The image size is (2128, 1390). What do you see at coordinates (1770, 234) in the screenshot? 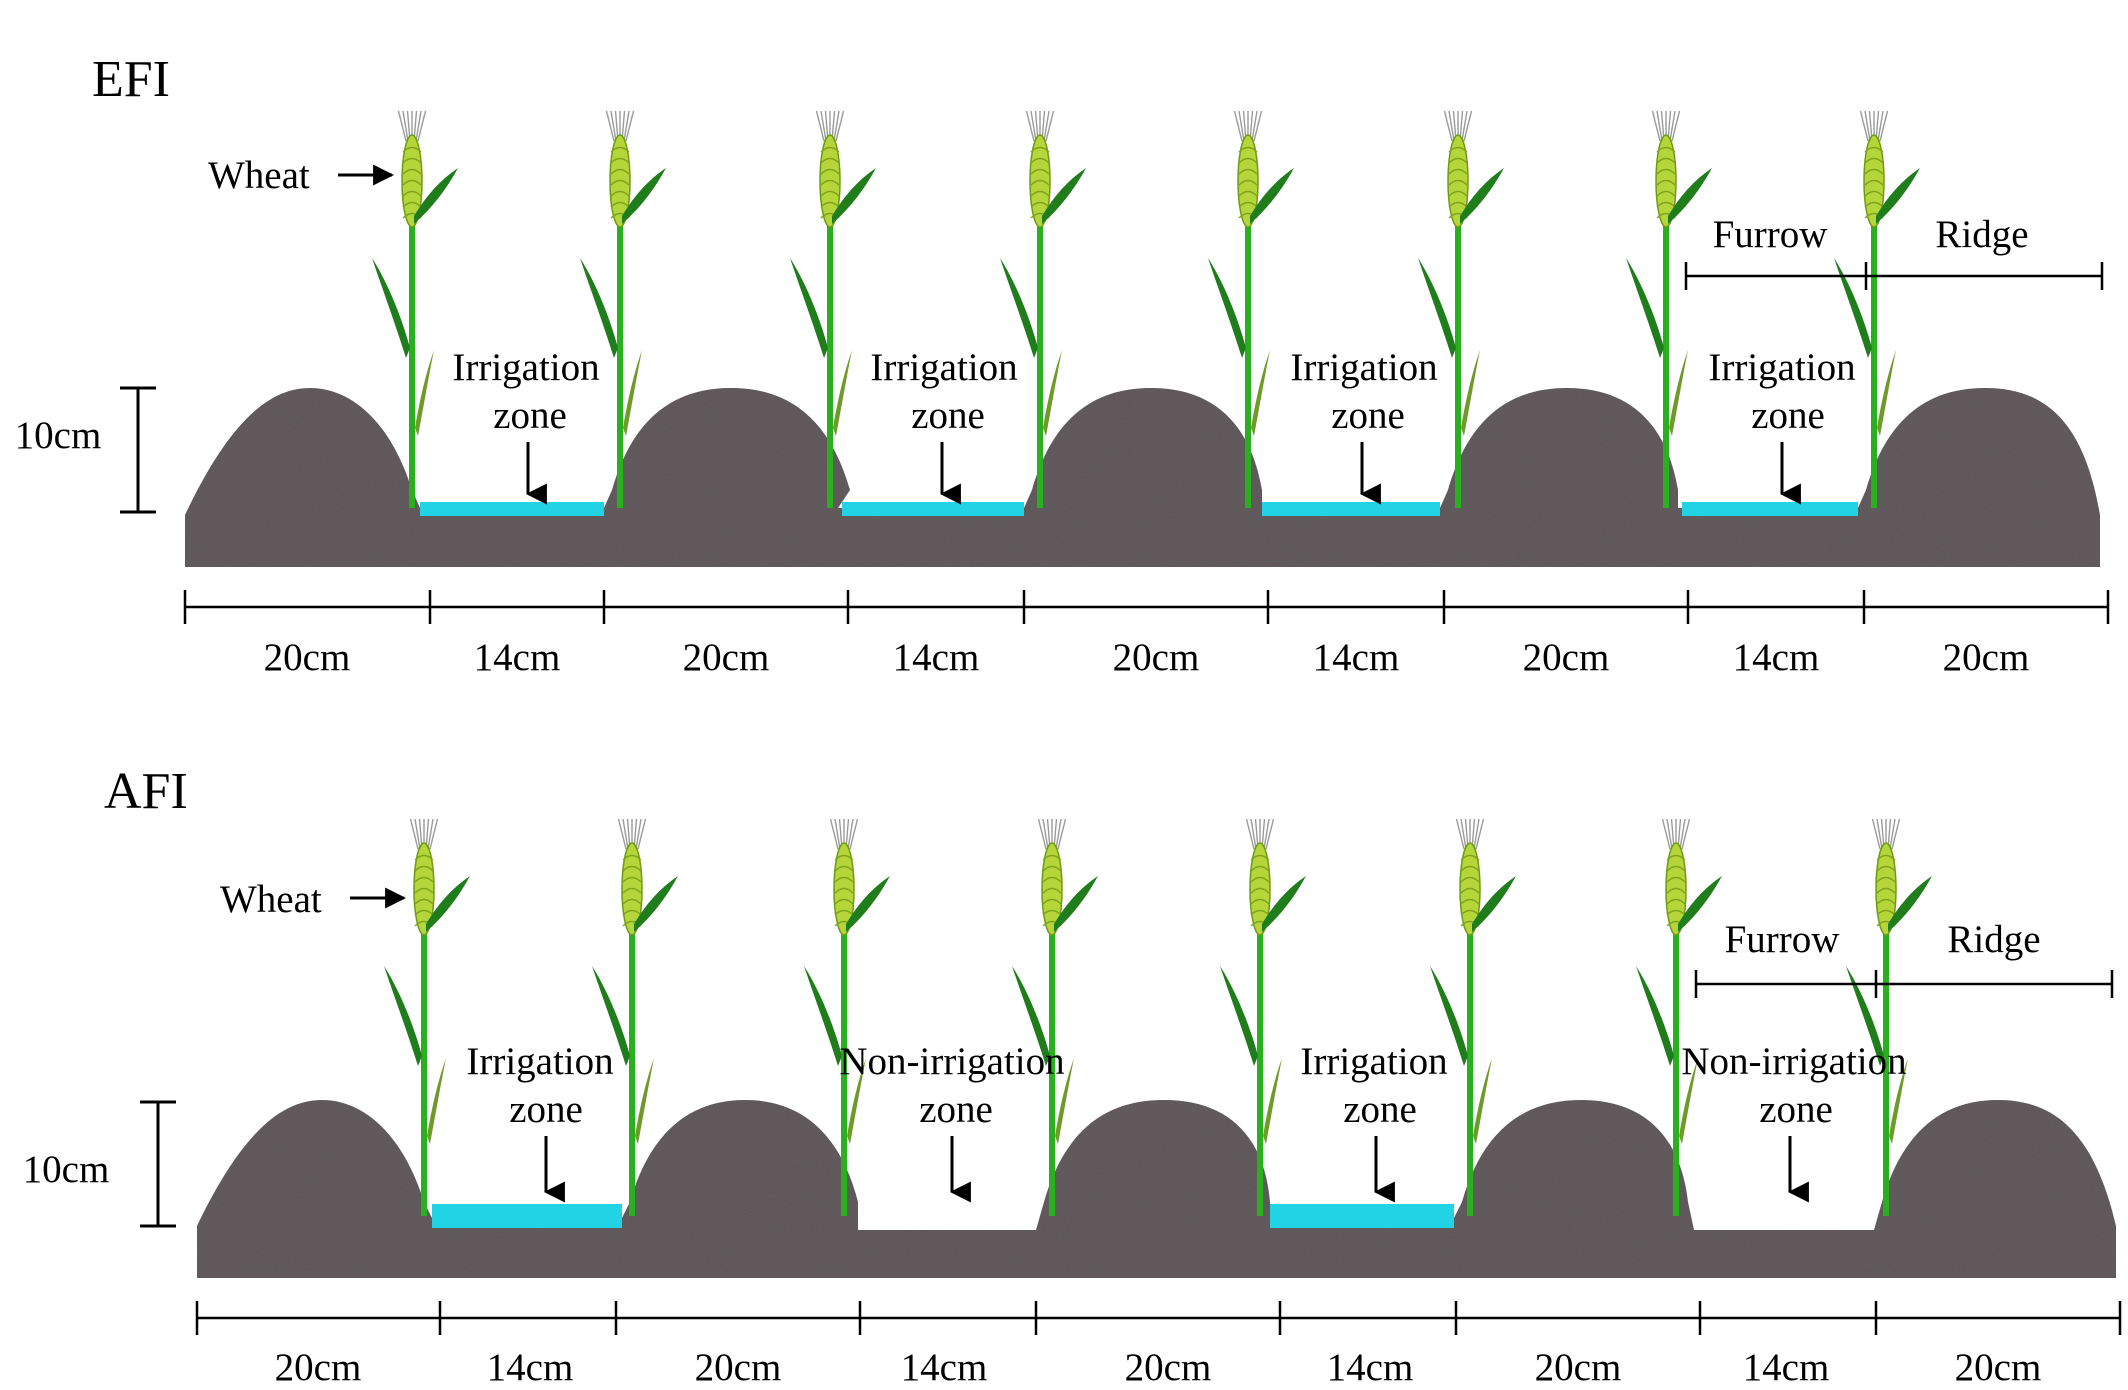
I see `furrow-label: Furrow` at bounding box center [1770, 234].